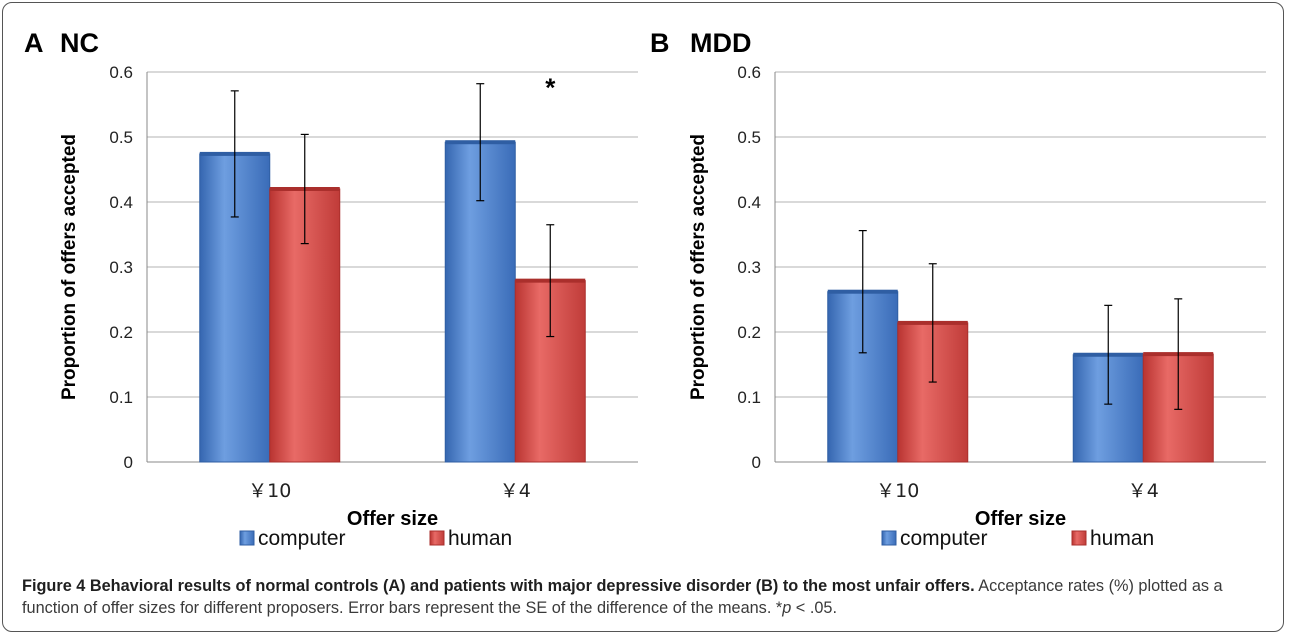  What do you see at coordinates (814, 608) in the screenshot?
I see `caption-text-end: < .05.` at bounding box center [814, 608].